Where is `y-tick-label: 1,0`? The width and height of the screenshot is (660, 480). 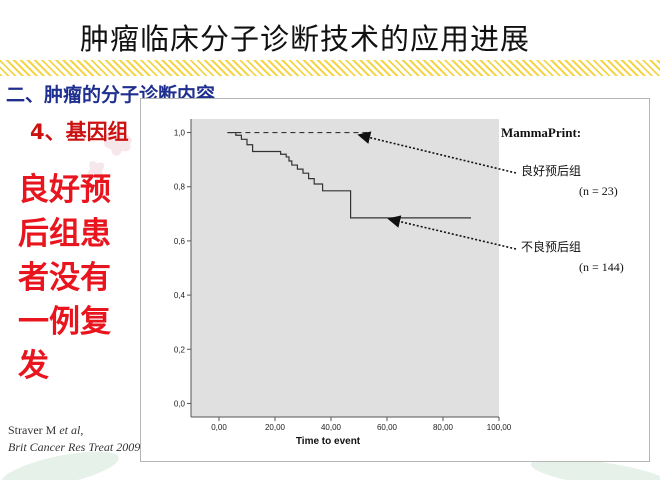
y-tick-label: 1,0 is located at coordinates (180, 133).